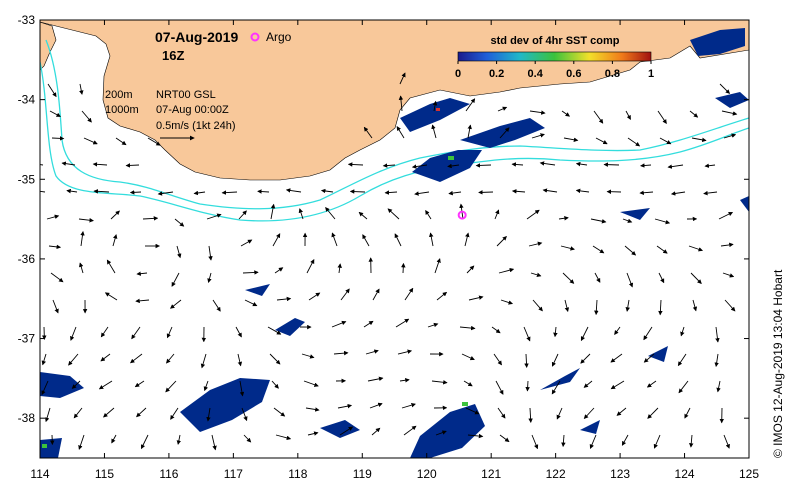 This screenshot has height=492, width=790. I want to click on argo-legend-label: Argo, so click(279, 37).